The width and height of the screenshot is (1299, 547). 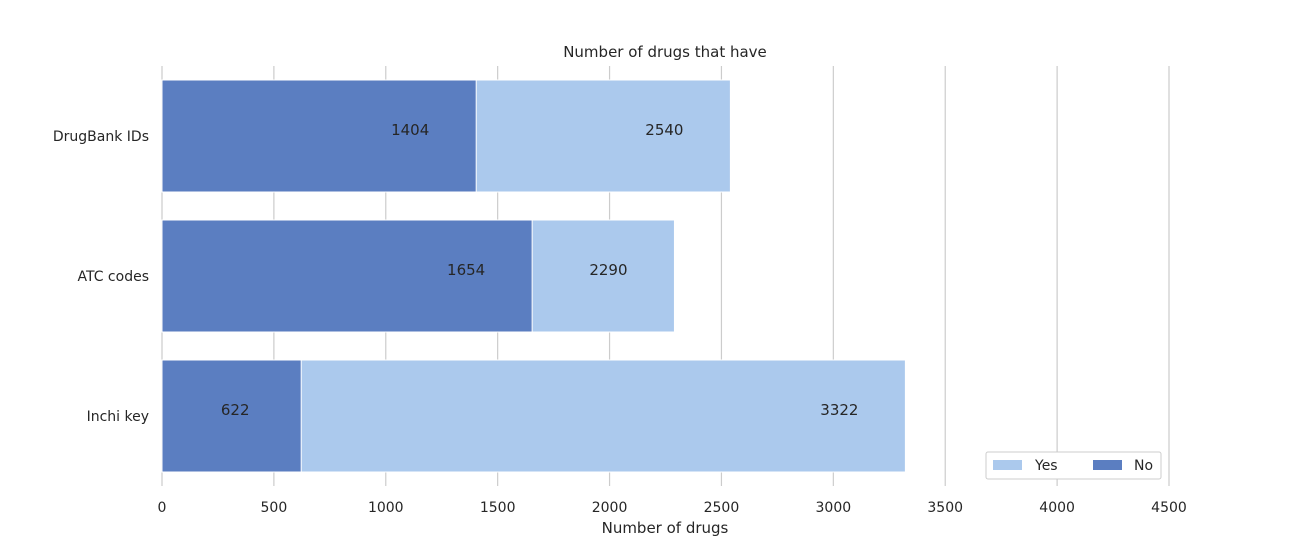 What do you see at coordinates (839, 410) in the screenshot?
I see `data-label-yes-inchi-key: 3322` at bounding box center [839, 410].